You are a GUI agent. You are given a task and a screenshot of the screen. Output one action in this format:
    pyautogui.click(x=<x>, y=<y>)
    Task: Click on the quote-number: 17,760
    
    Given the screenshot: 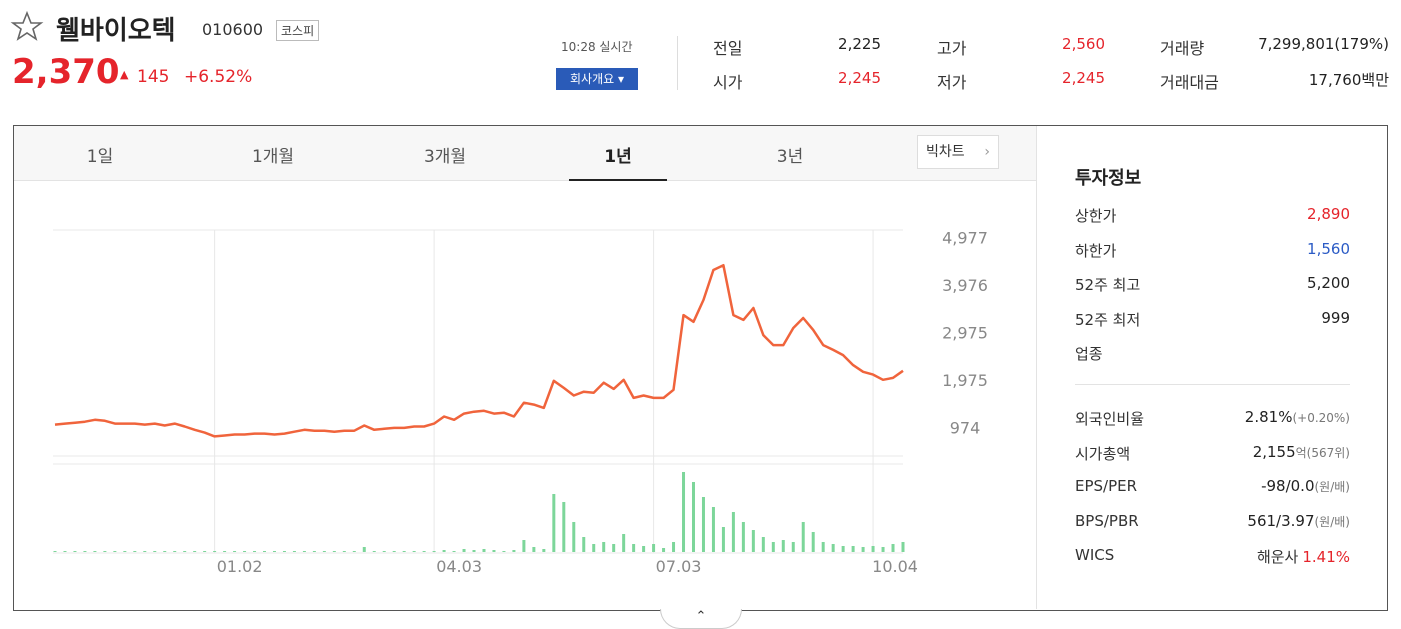 What is the action you would take?
    pyautogui.click(x=1335, y=80)
    